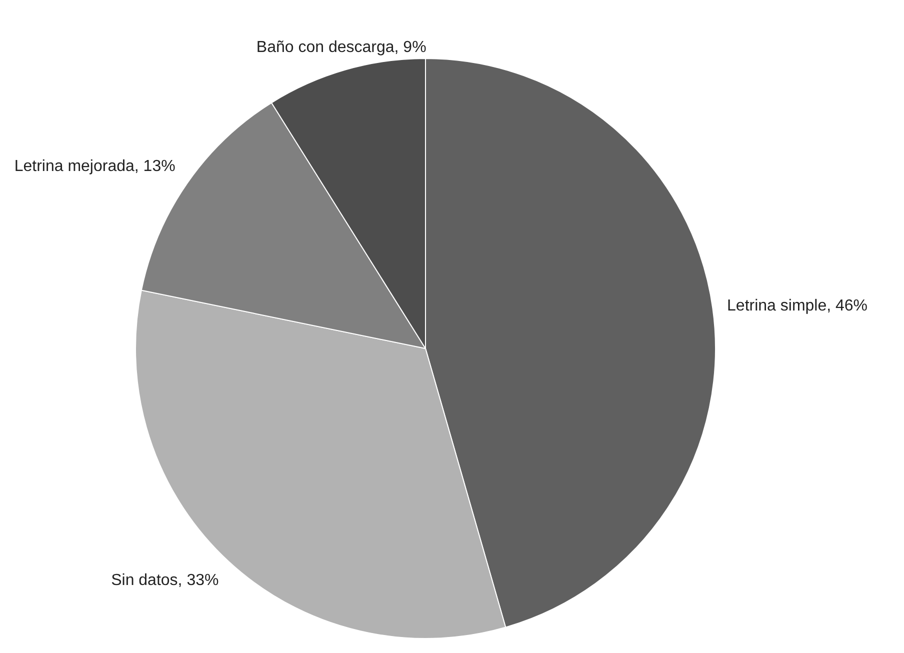 The width and height of the screenshot is (904, 653). I want to click on slice-label: Letrina simple, 46%, so click(797, 306).